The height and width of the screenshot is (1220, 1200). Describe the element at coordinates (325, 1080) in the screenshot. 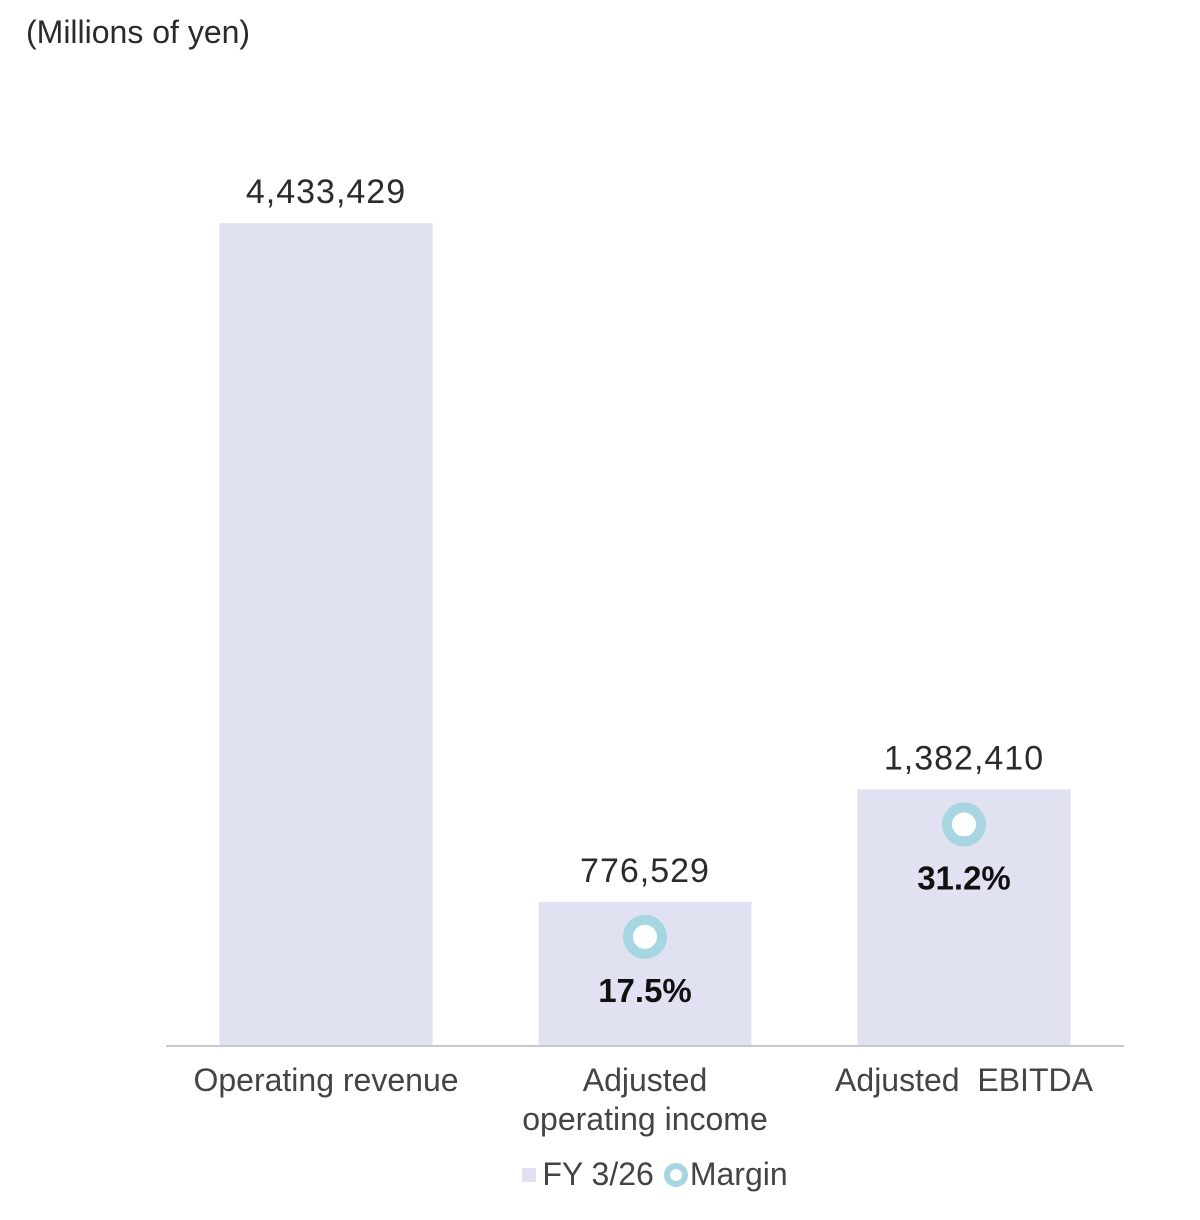

I see `category-label-0-0: Operating revenue` at that location.